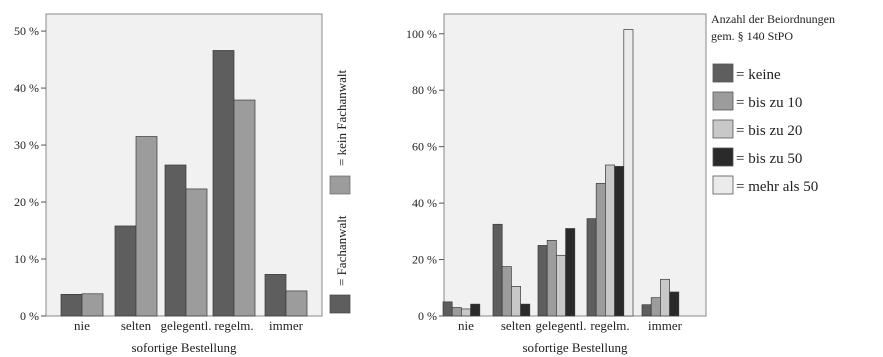 The height and width of the screenshot is (357, 883). Describe the element at coordinates (773, 19) in the screenshot. I see `legend-title-line-1: Anzahl der Beiordnungen` at that location.